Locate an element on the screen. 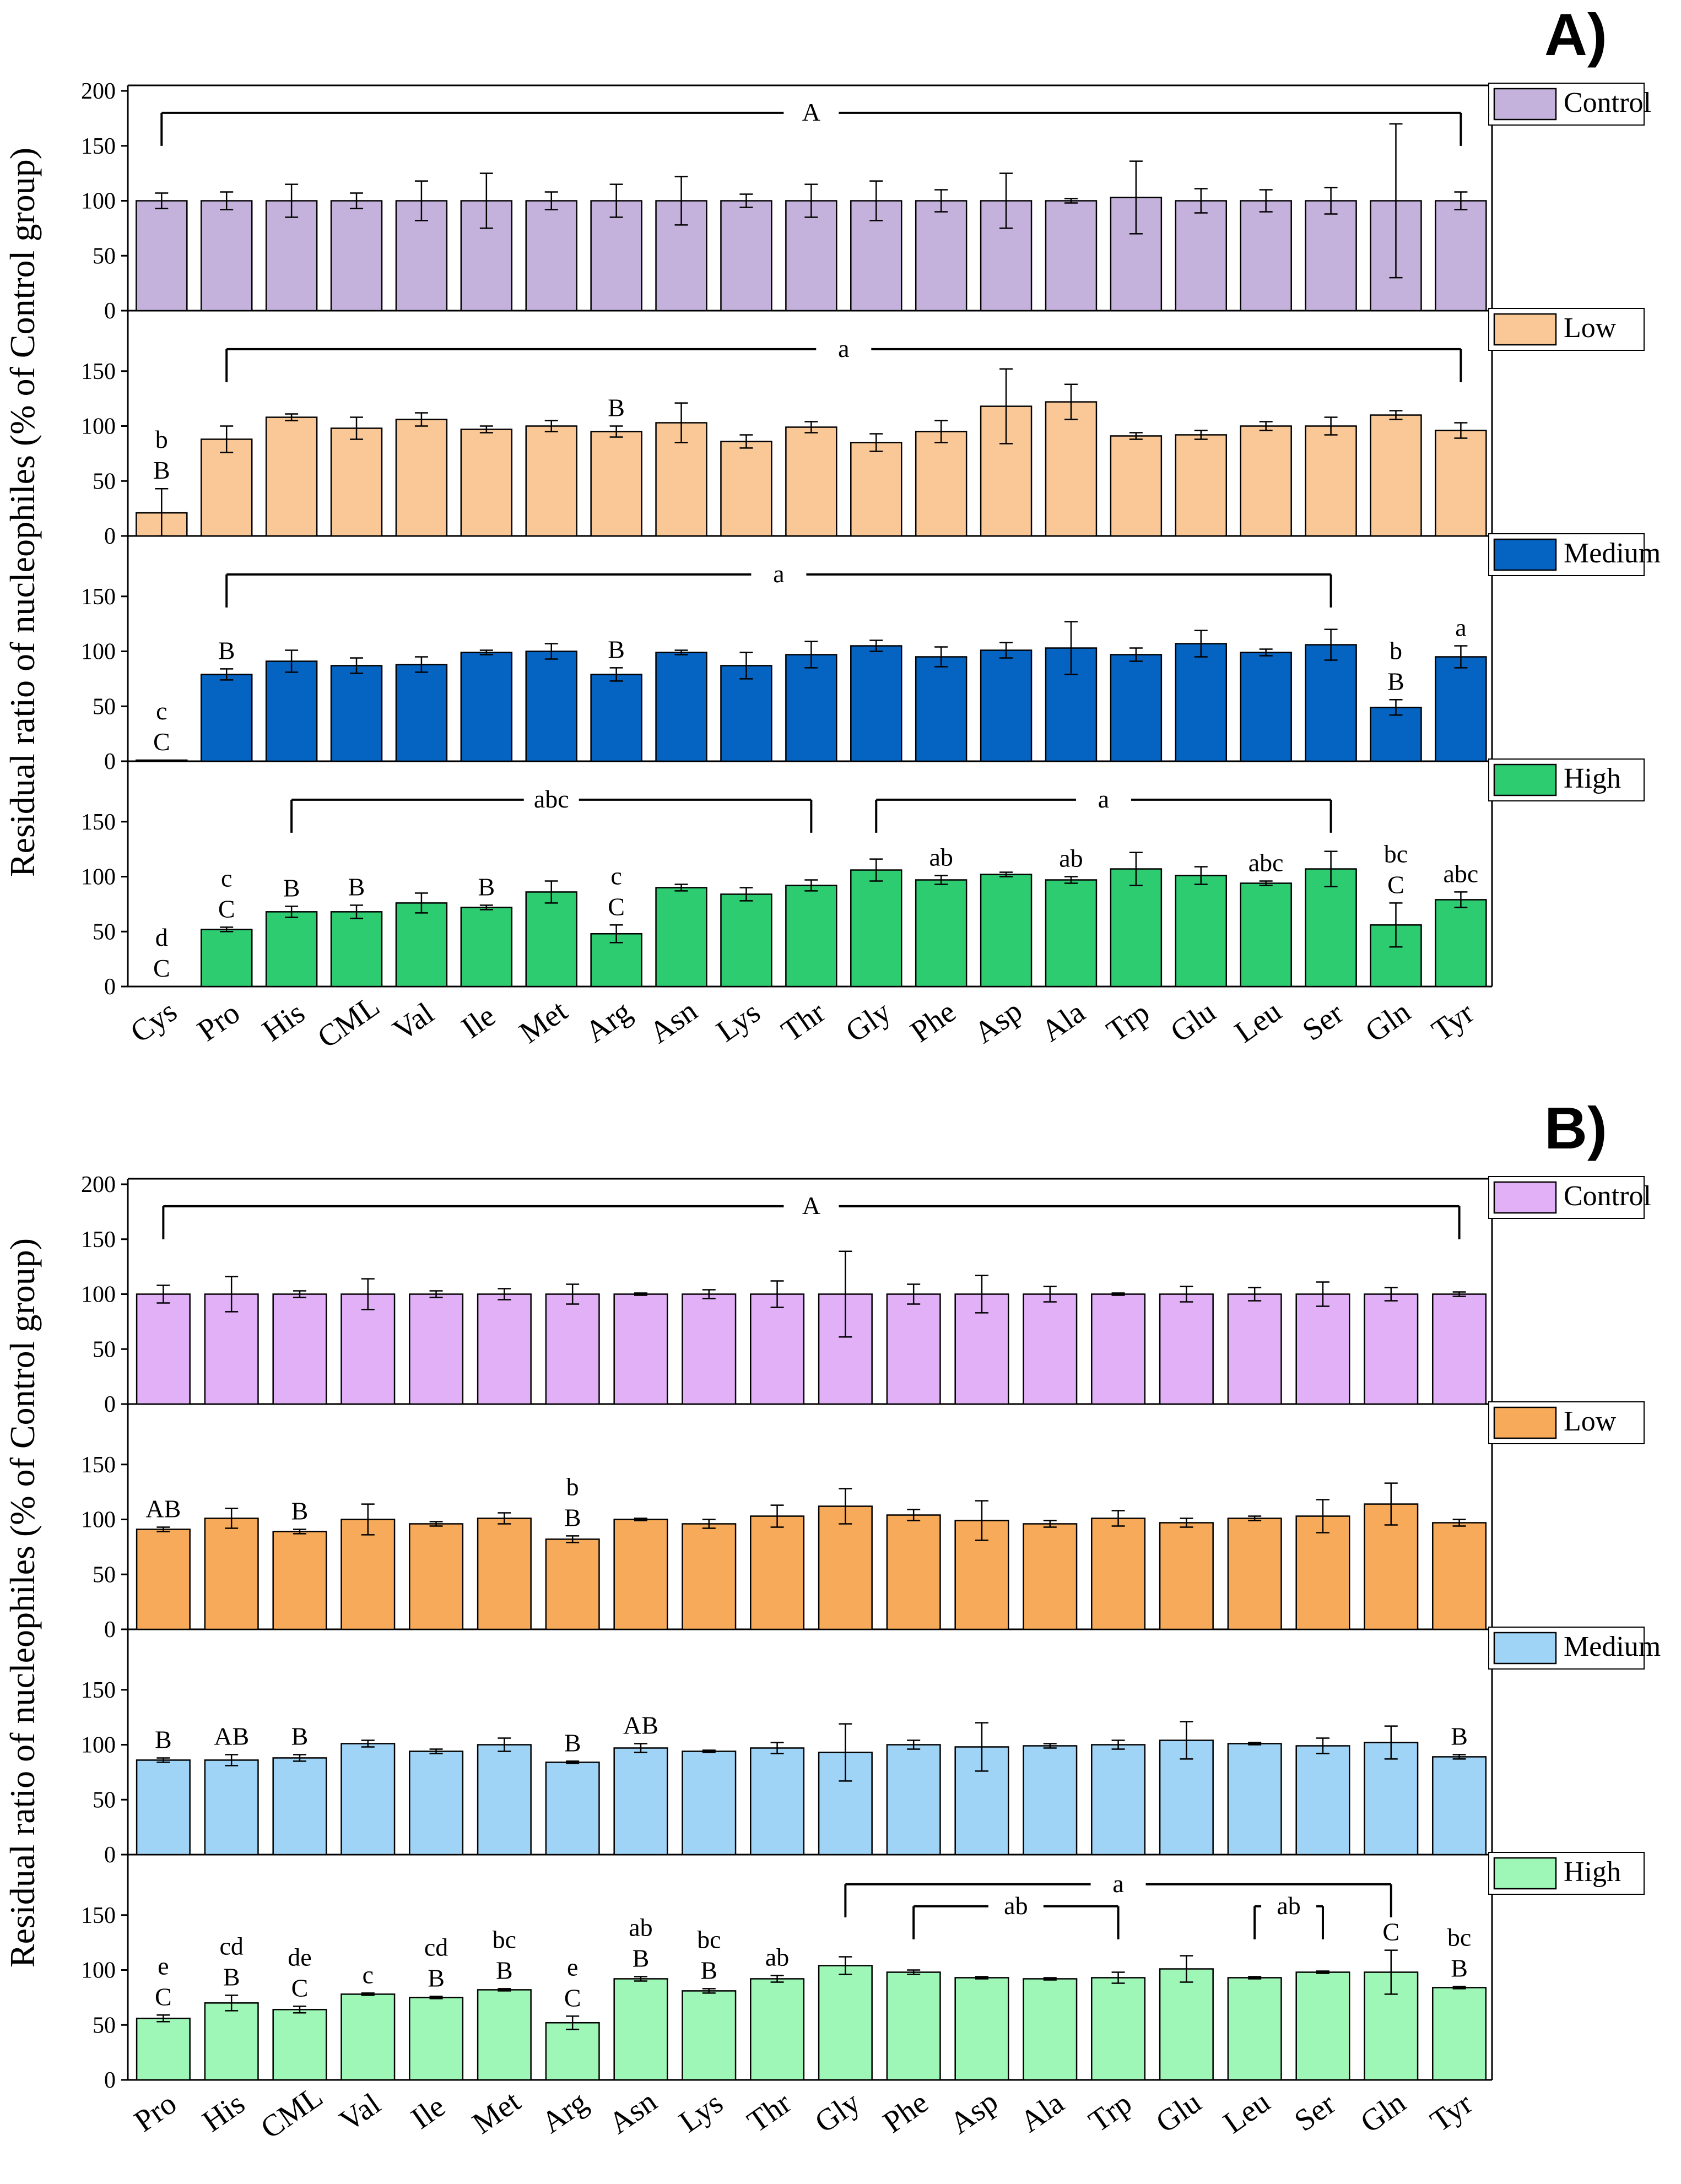 This screenshot has width=1681, height=2184. x-category-label: Ile is located at coordinates (428, 2112).